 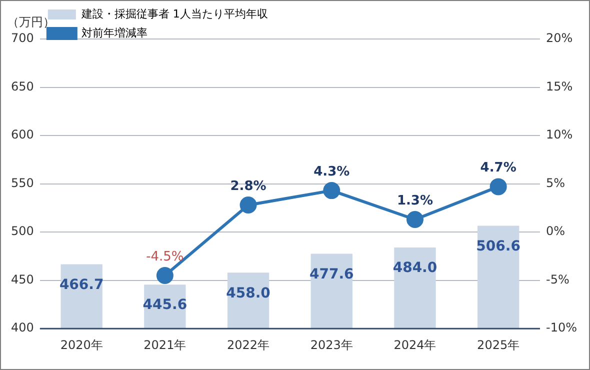 I want to click on data-label: 445.6, so click(x=165, y=305).